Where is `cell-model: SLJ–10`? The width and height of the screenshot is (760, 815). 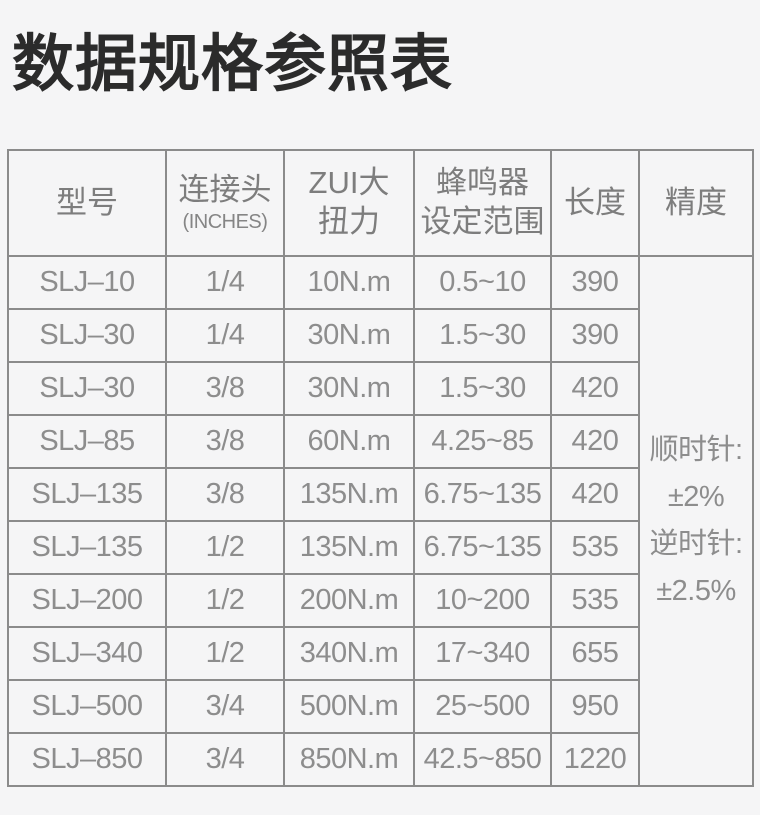 cell-model: SLJ–10 is located at coordinates (87, 282).